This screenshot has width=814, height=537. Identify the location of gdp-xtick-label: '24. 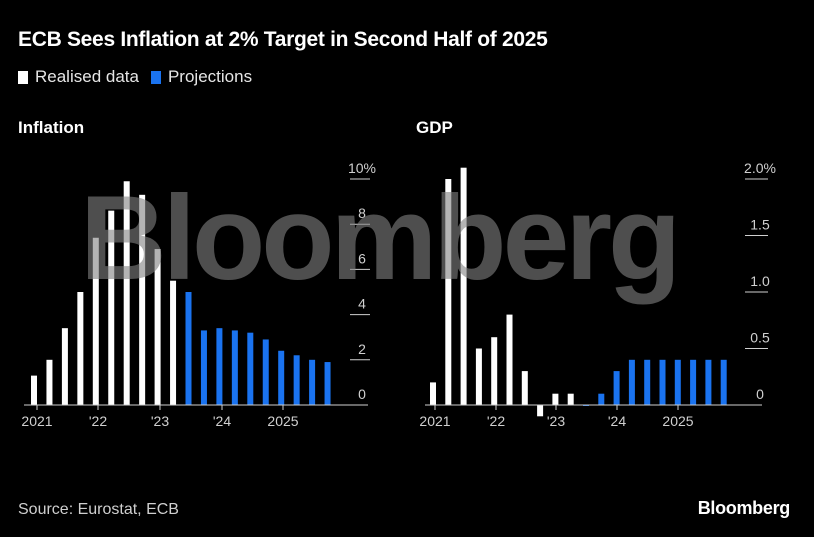
(617, 421).